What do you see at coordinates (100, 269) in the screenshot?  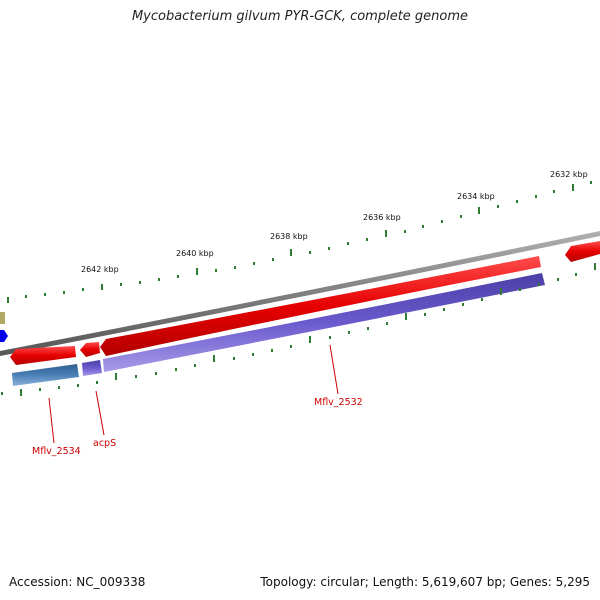 I see `scale-label-2642: 2642 kbp` at bounding box center [100, 269].